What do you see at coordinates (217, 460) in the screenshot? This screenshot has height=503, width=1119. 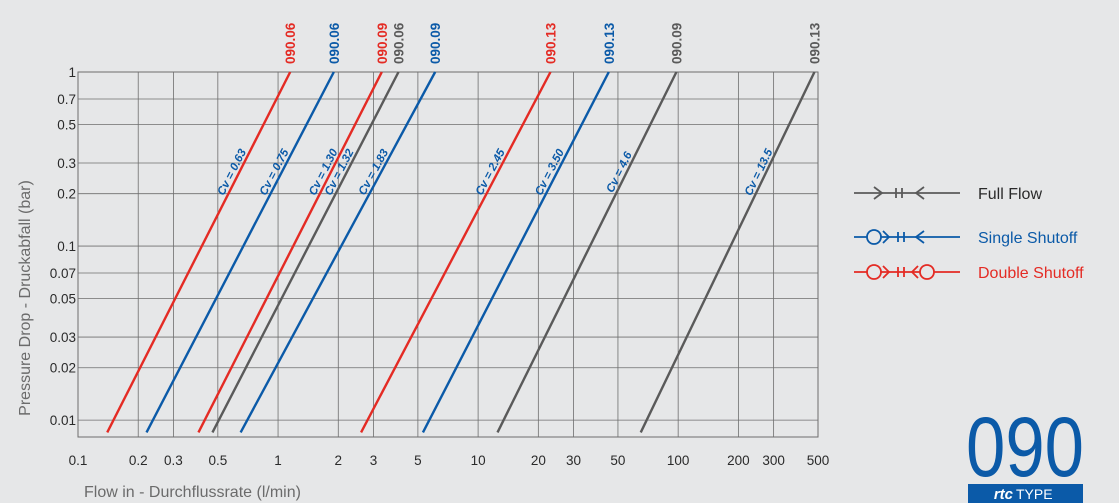 I see `x-tick-label: 0.5` at bounding box center [217, 460].